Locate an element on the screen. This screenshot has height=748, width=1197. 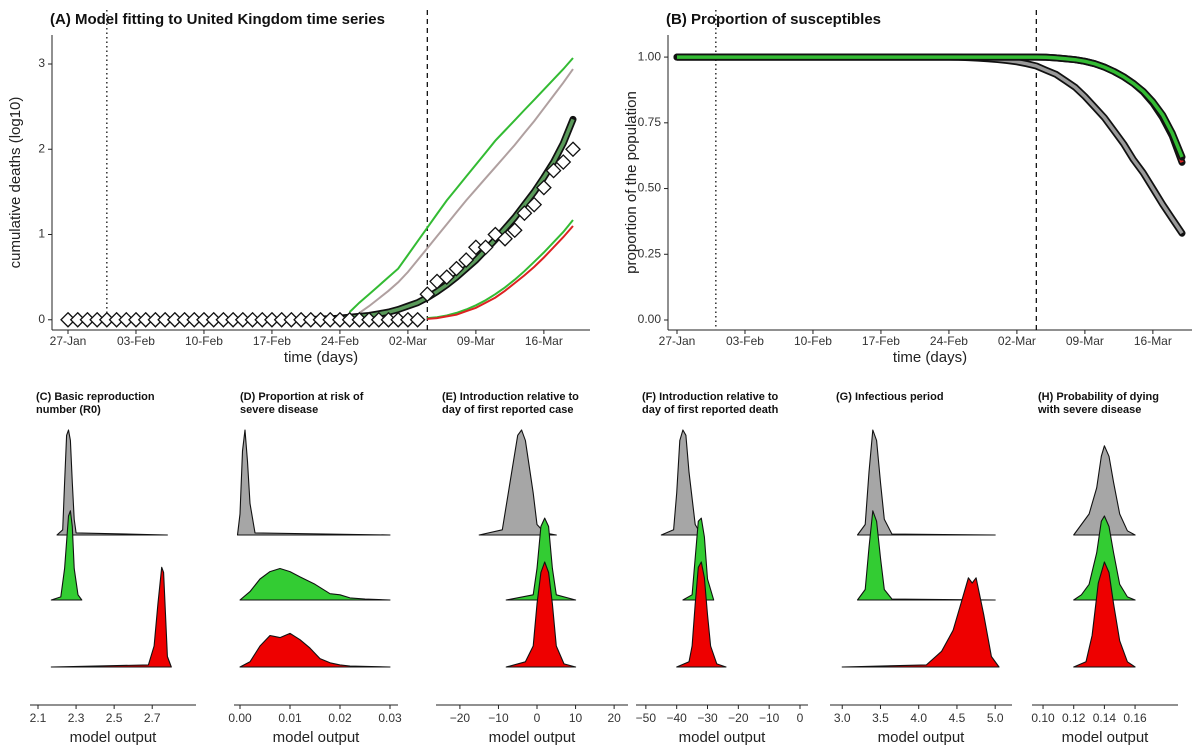
panel-title: number (R0) is located at coordinates (68, 410).